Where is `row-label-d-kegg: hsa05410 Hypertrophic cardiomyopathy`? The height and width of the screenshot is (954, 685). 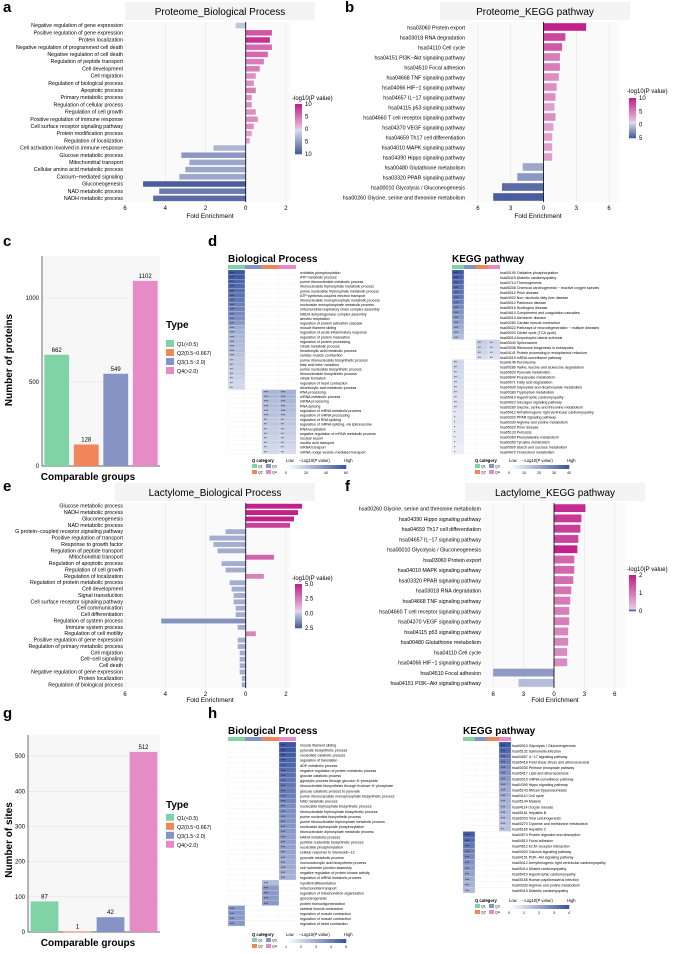 row-label-d-kegg: hsa05410 Hypertrophic cardiomyopathy is located at coordinates (532, 398).